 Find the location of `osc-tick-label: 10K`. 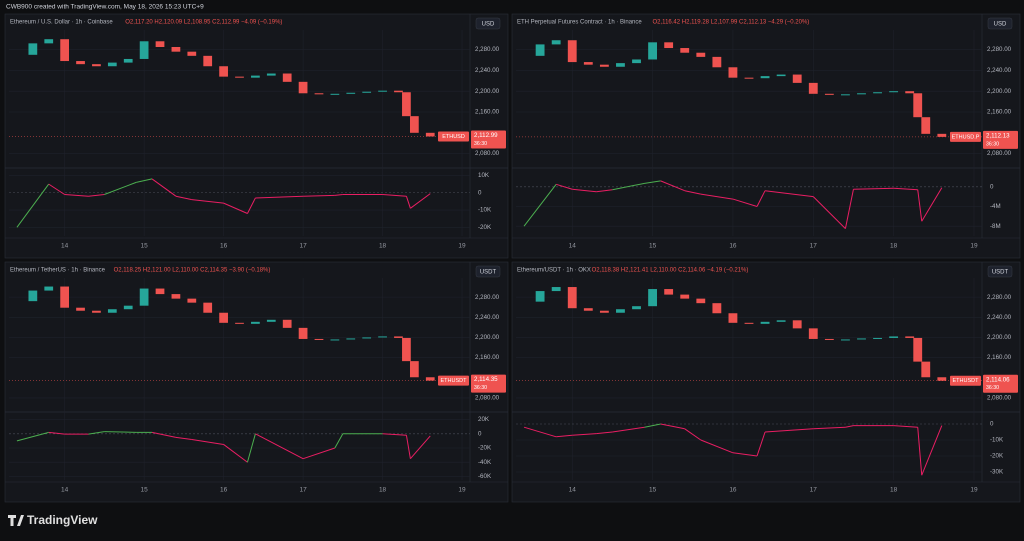

osc-tick-label: 10K is located at coordinates (484, 175).